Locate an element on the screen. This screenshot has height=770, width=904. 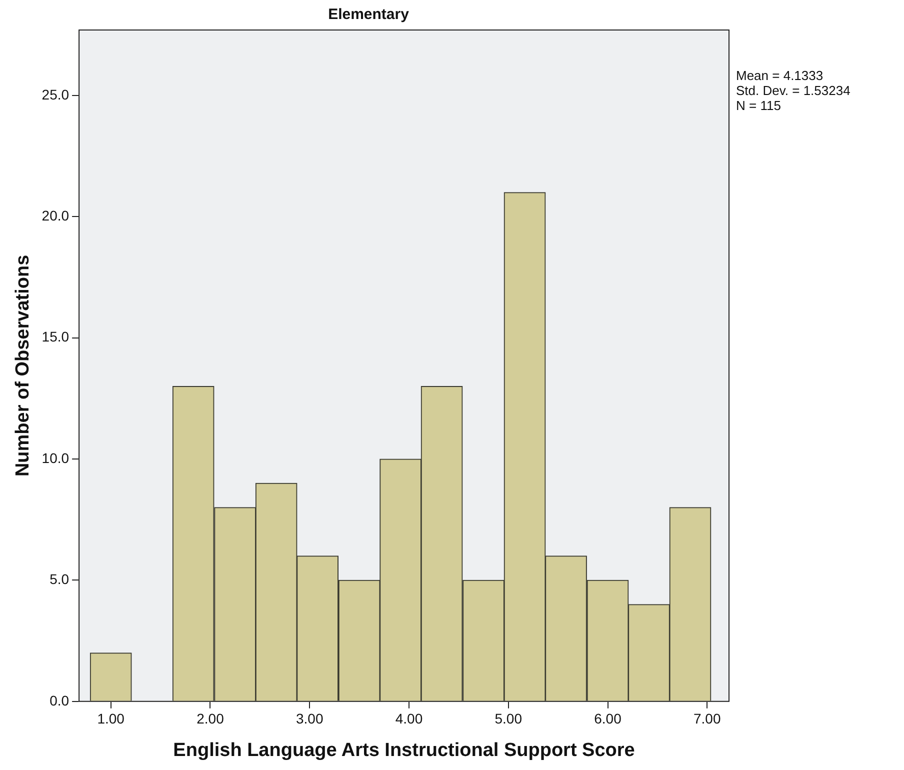
y-tick-label: 25.0 is located at coordinates (56, 94).